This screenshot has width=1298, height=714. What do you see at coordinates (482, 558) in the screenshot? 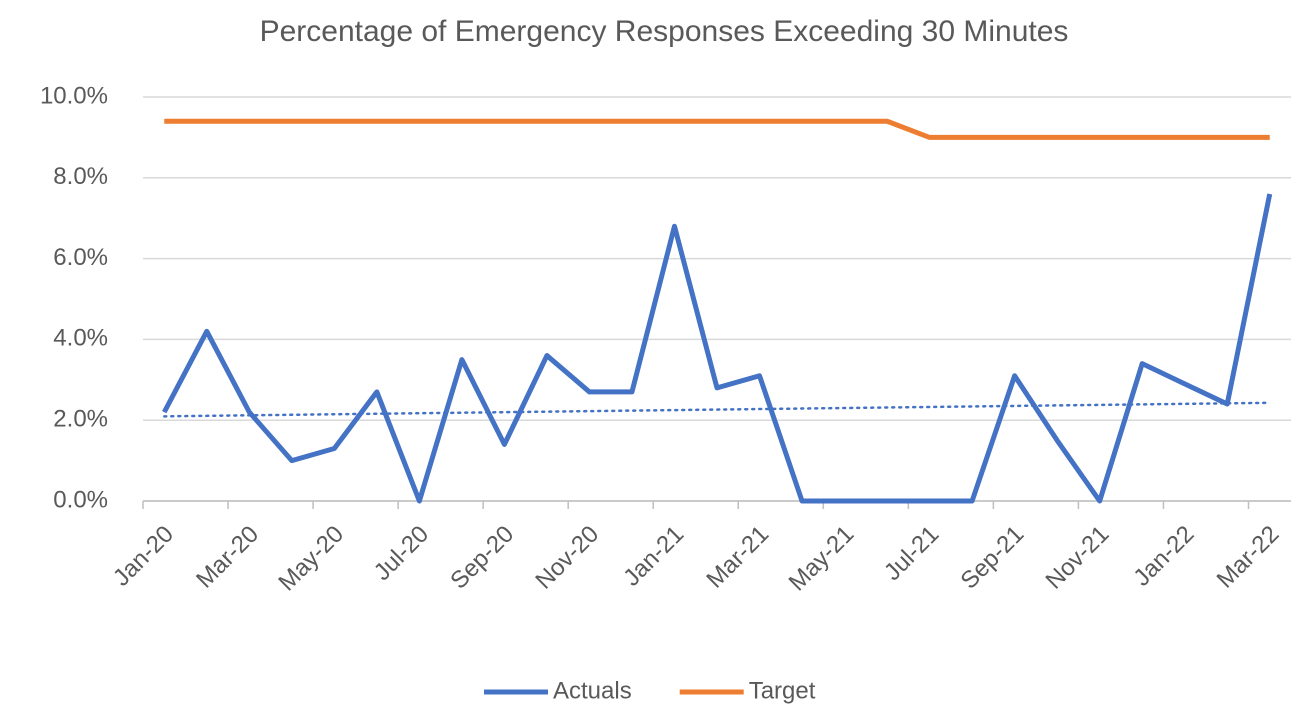
I see `x-tick-label: Sep-20` at bounding box center [482, 558].